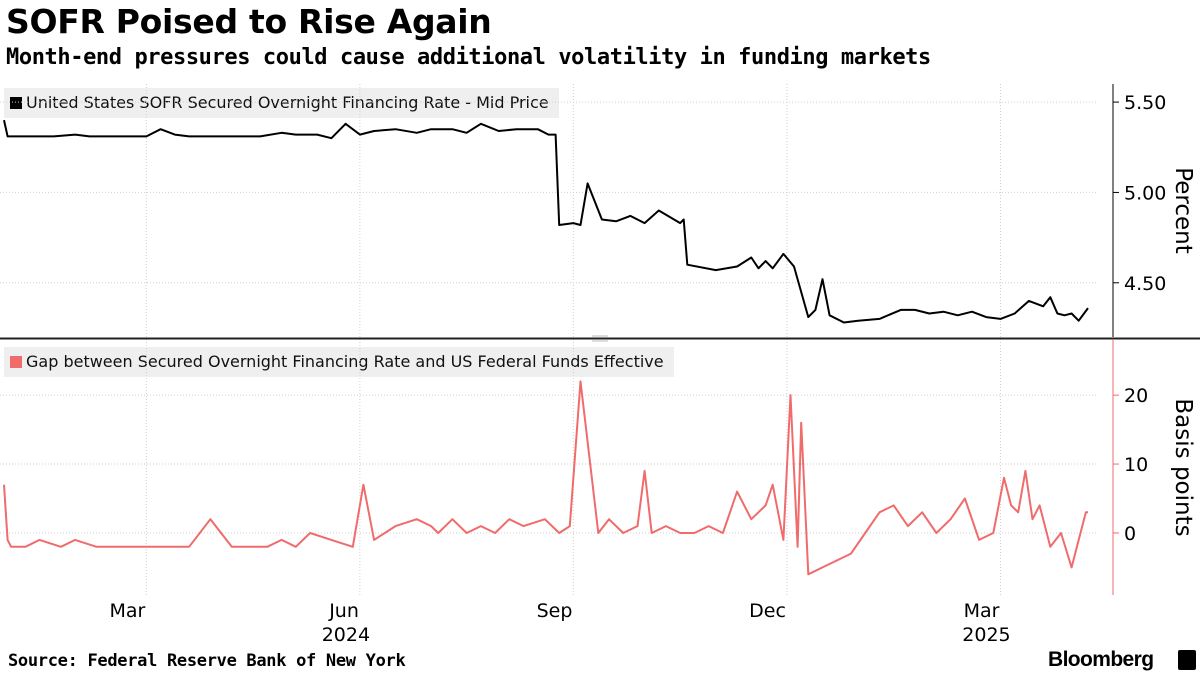  What do you see at coordinates (207, 661) in the screenshot?
I see `source-note: Source: Federal Reserve Bank of New York` at bounding box center [207, 661].